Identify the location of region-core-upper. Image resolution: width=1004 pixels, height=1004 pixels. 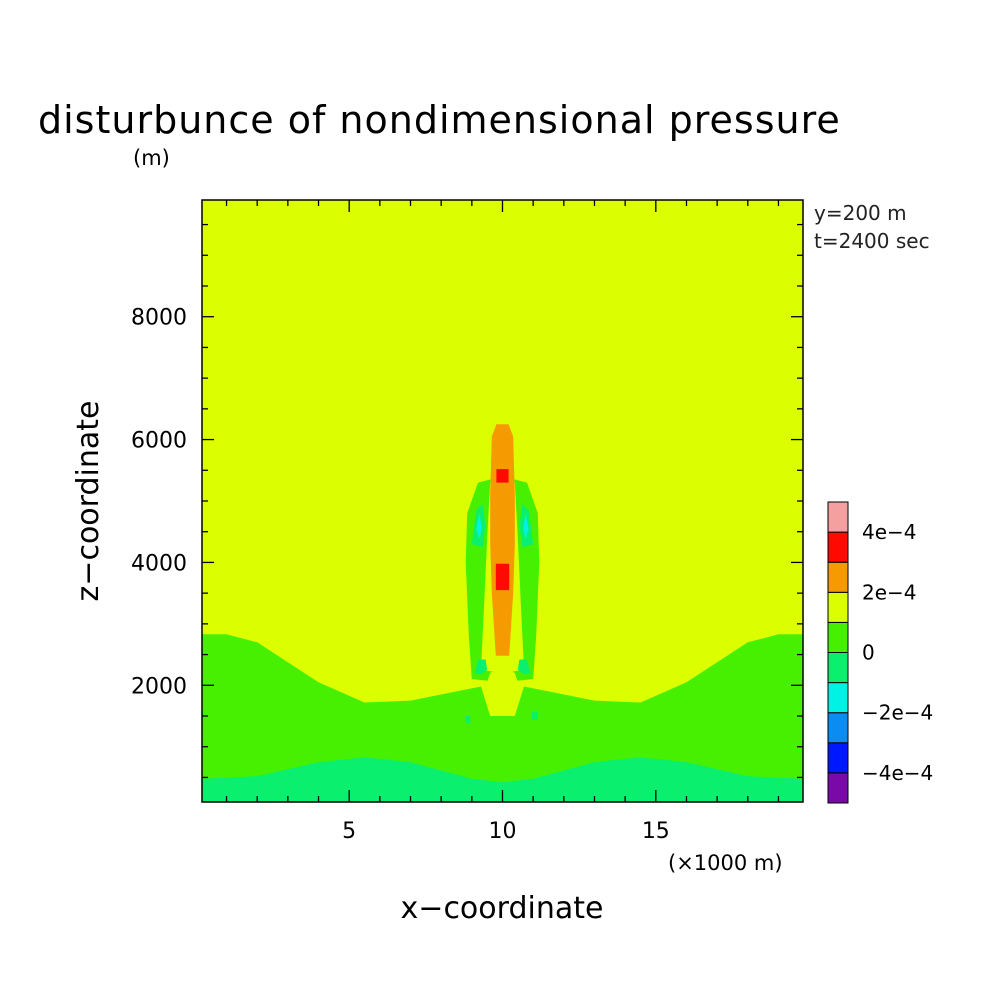
(502, 476).